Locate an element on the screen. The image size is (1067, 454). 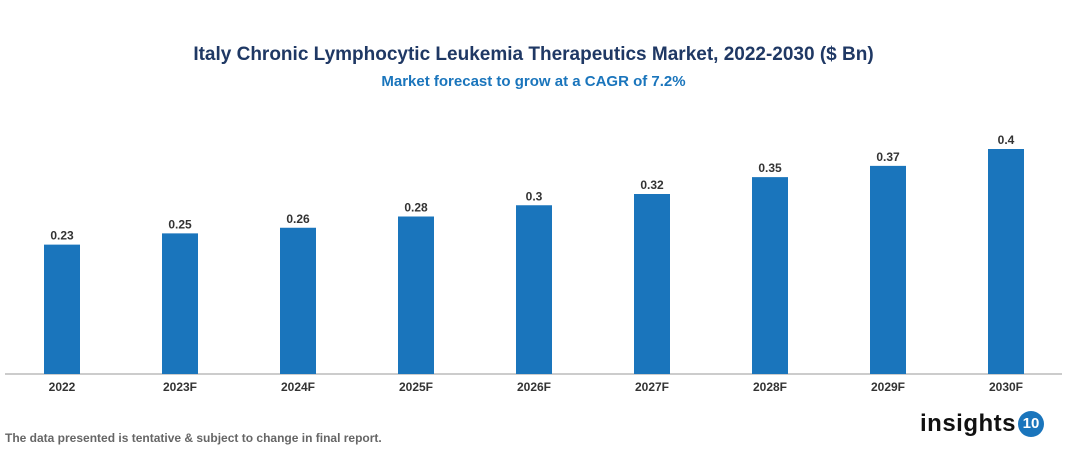
bar-2029F is located at coordinates (888, 269).